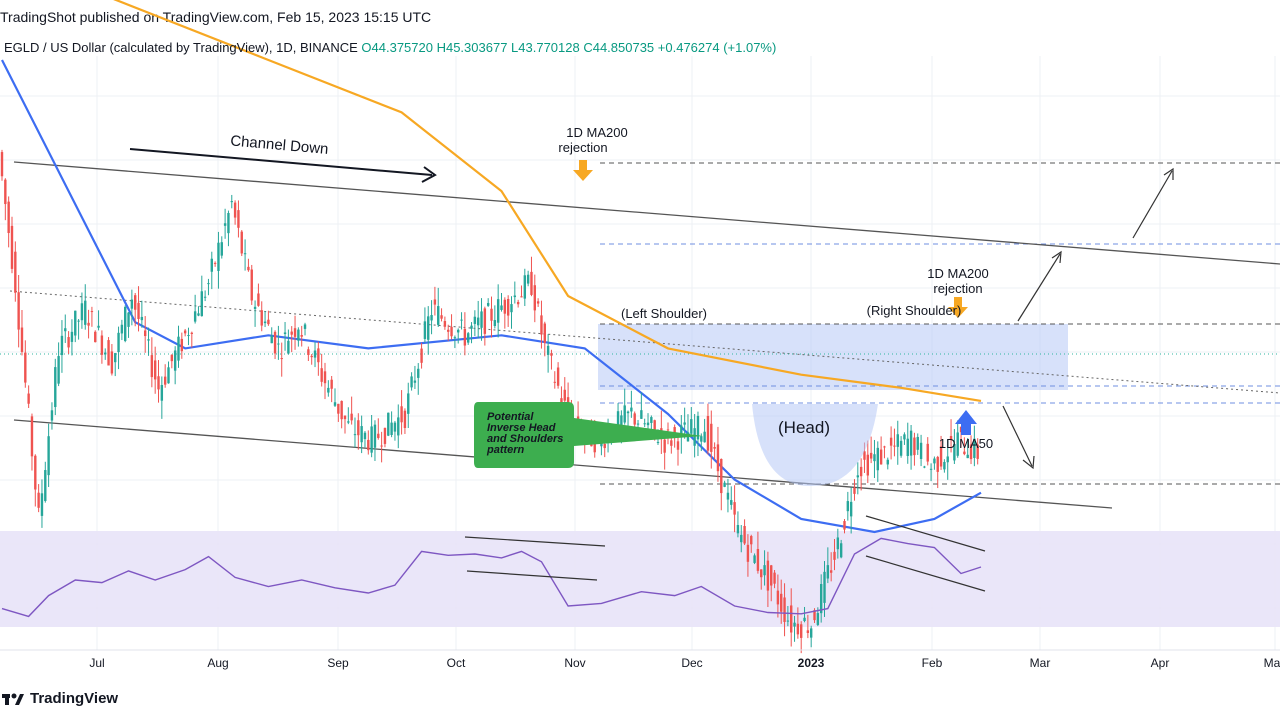 This screenshot has height=720, width=1280. What do you see at coordinates (640, 579) in the screenshot?
I see `rsi-band` at bounding box center [640, 579].